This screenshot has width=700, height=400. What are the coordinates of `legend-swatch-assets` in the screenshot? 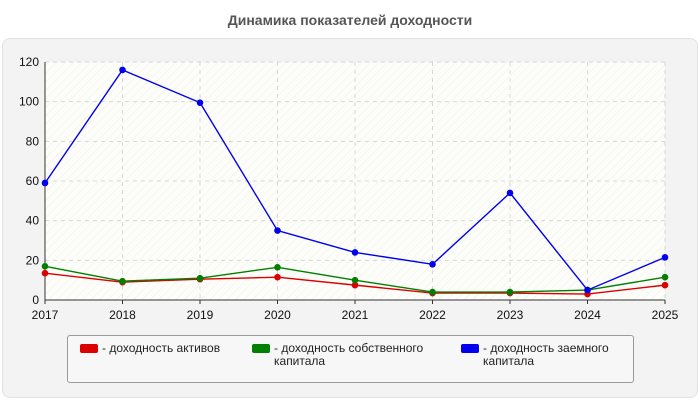 It's located at (89, 348).